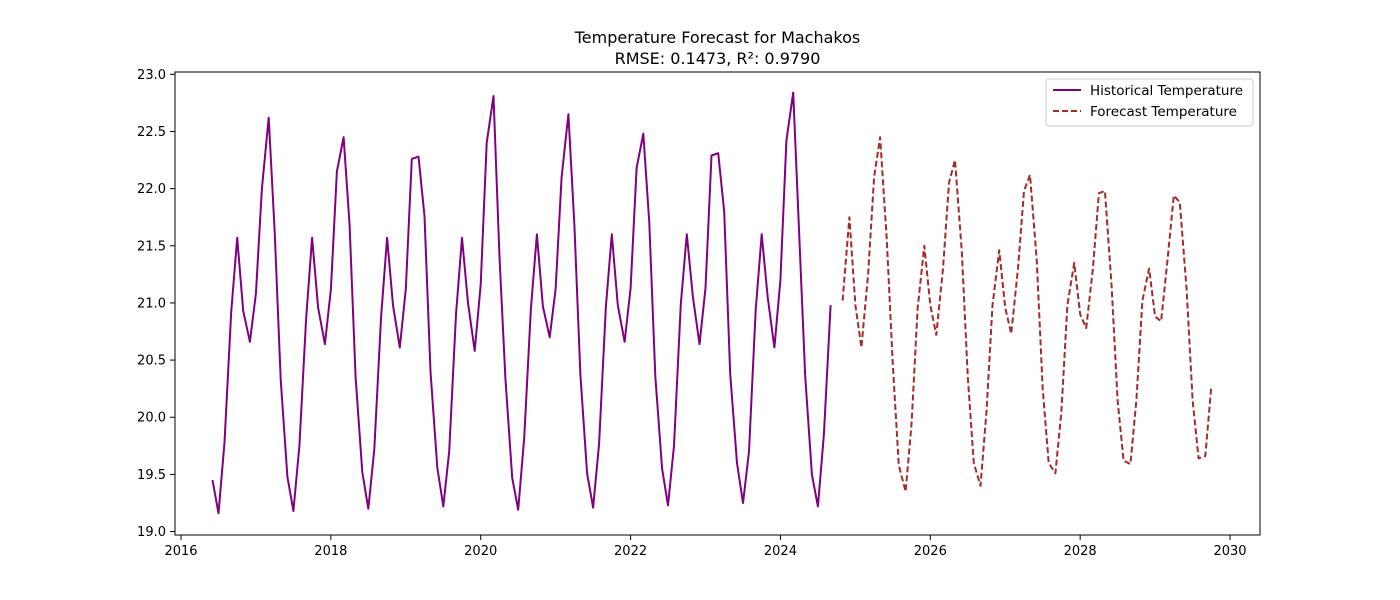 This screenshot has height=600, width=1400. I want to click on y-tick-label: 22.5, so click(151, 132).